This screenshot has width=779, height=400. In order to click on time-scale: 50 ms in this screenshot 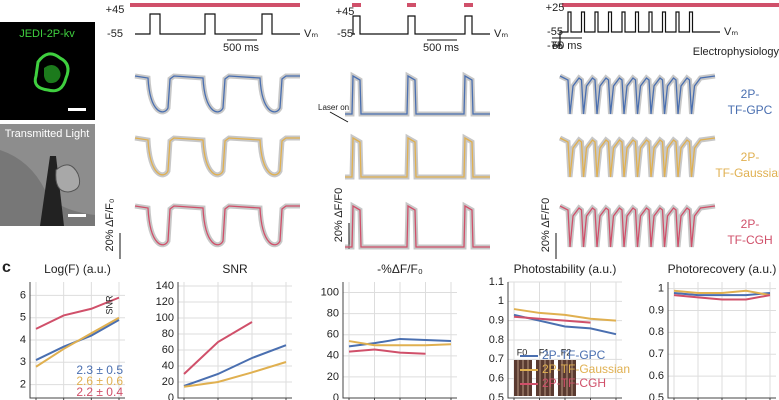, I will do `click(567, 46)`.